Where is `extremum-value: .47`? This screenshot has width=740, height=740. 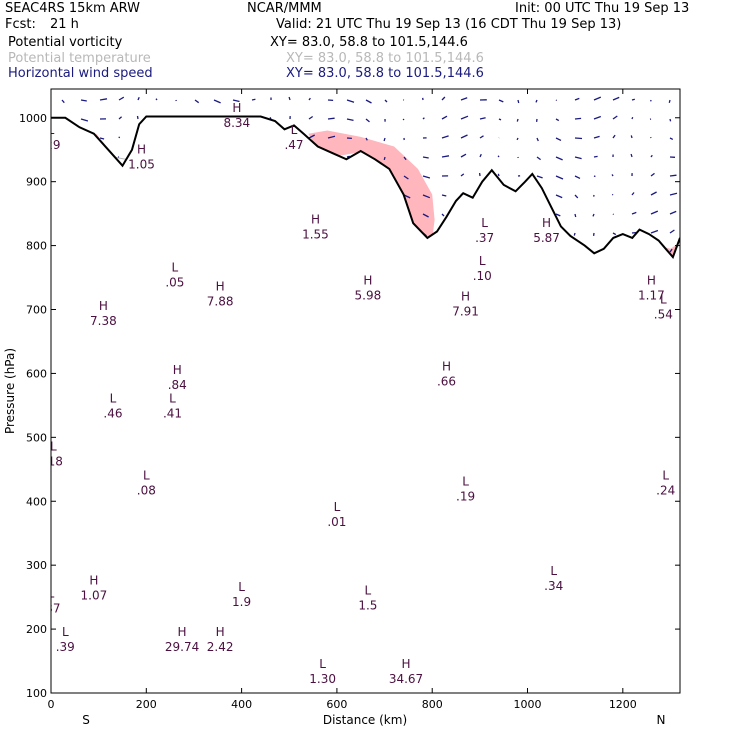 extremum-value: .47 is located at coordinates (293, 145).